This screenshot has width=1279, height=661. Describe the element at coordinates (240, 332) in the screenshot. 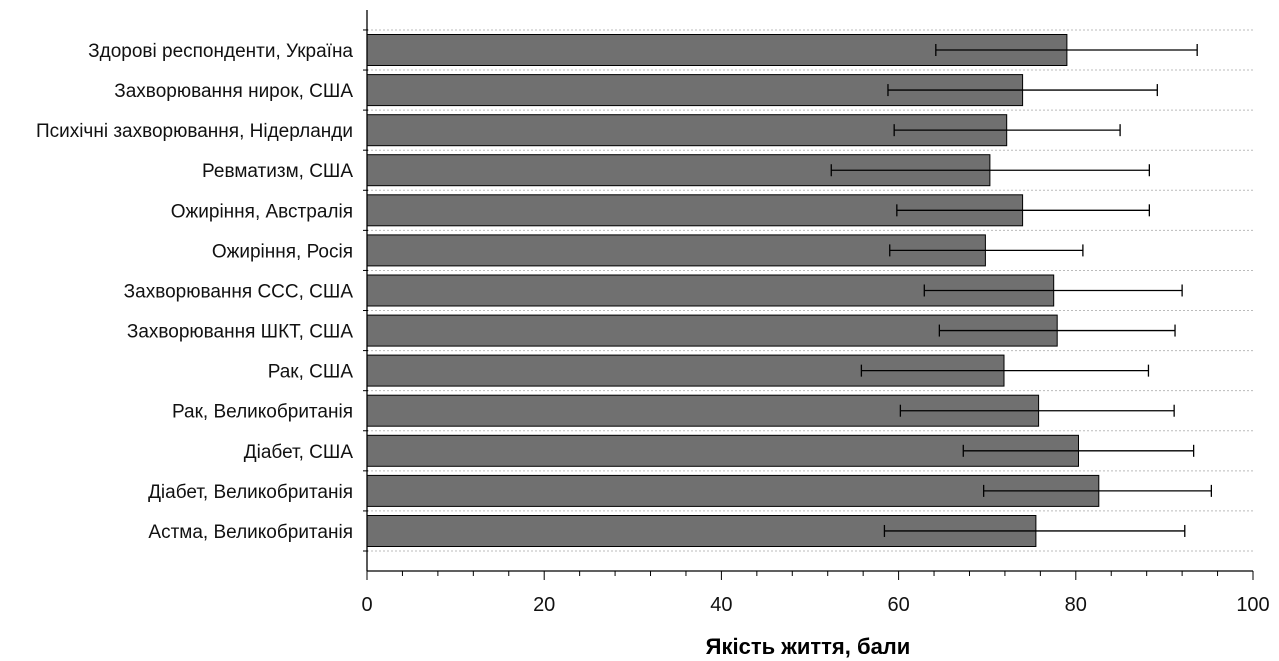

I see `category-label: Захворювання ШКТ, США` at that location.